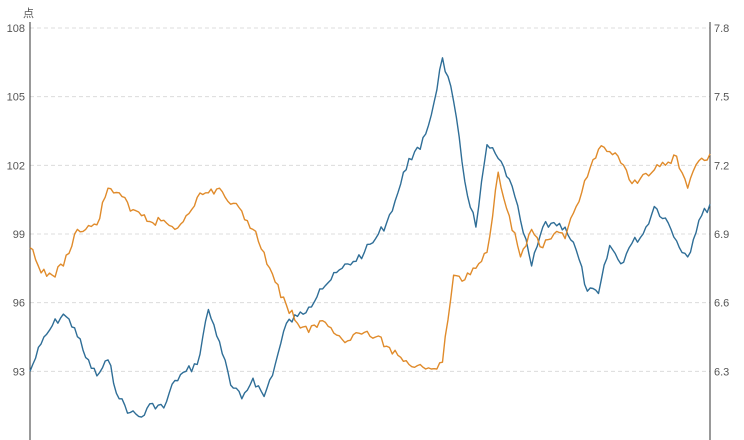 Image resolution: width=744 pixels, height=440 pixels. Describe the element at coordinates (28, 13) in the screenshot. I see `left-axis-unit-label: 点` at that location.